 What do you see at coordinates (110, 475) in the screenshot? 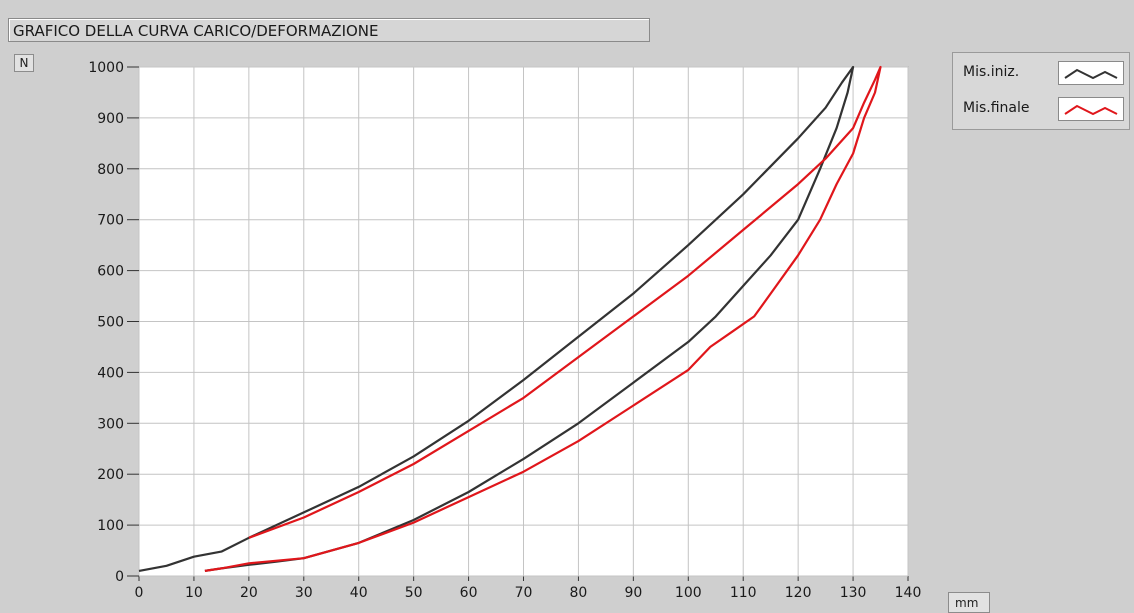
I see `y-tick-label-2: 200` at bounding box center [110, 475].